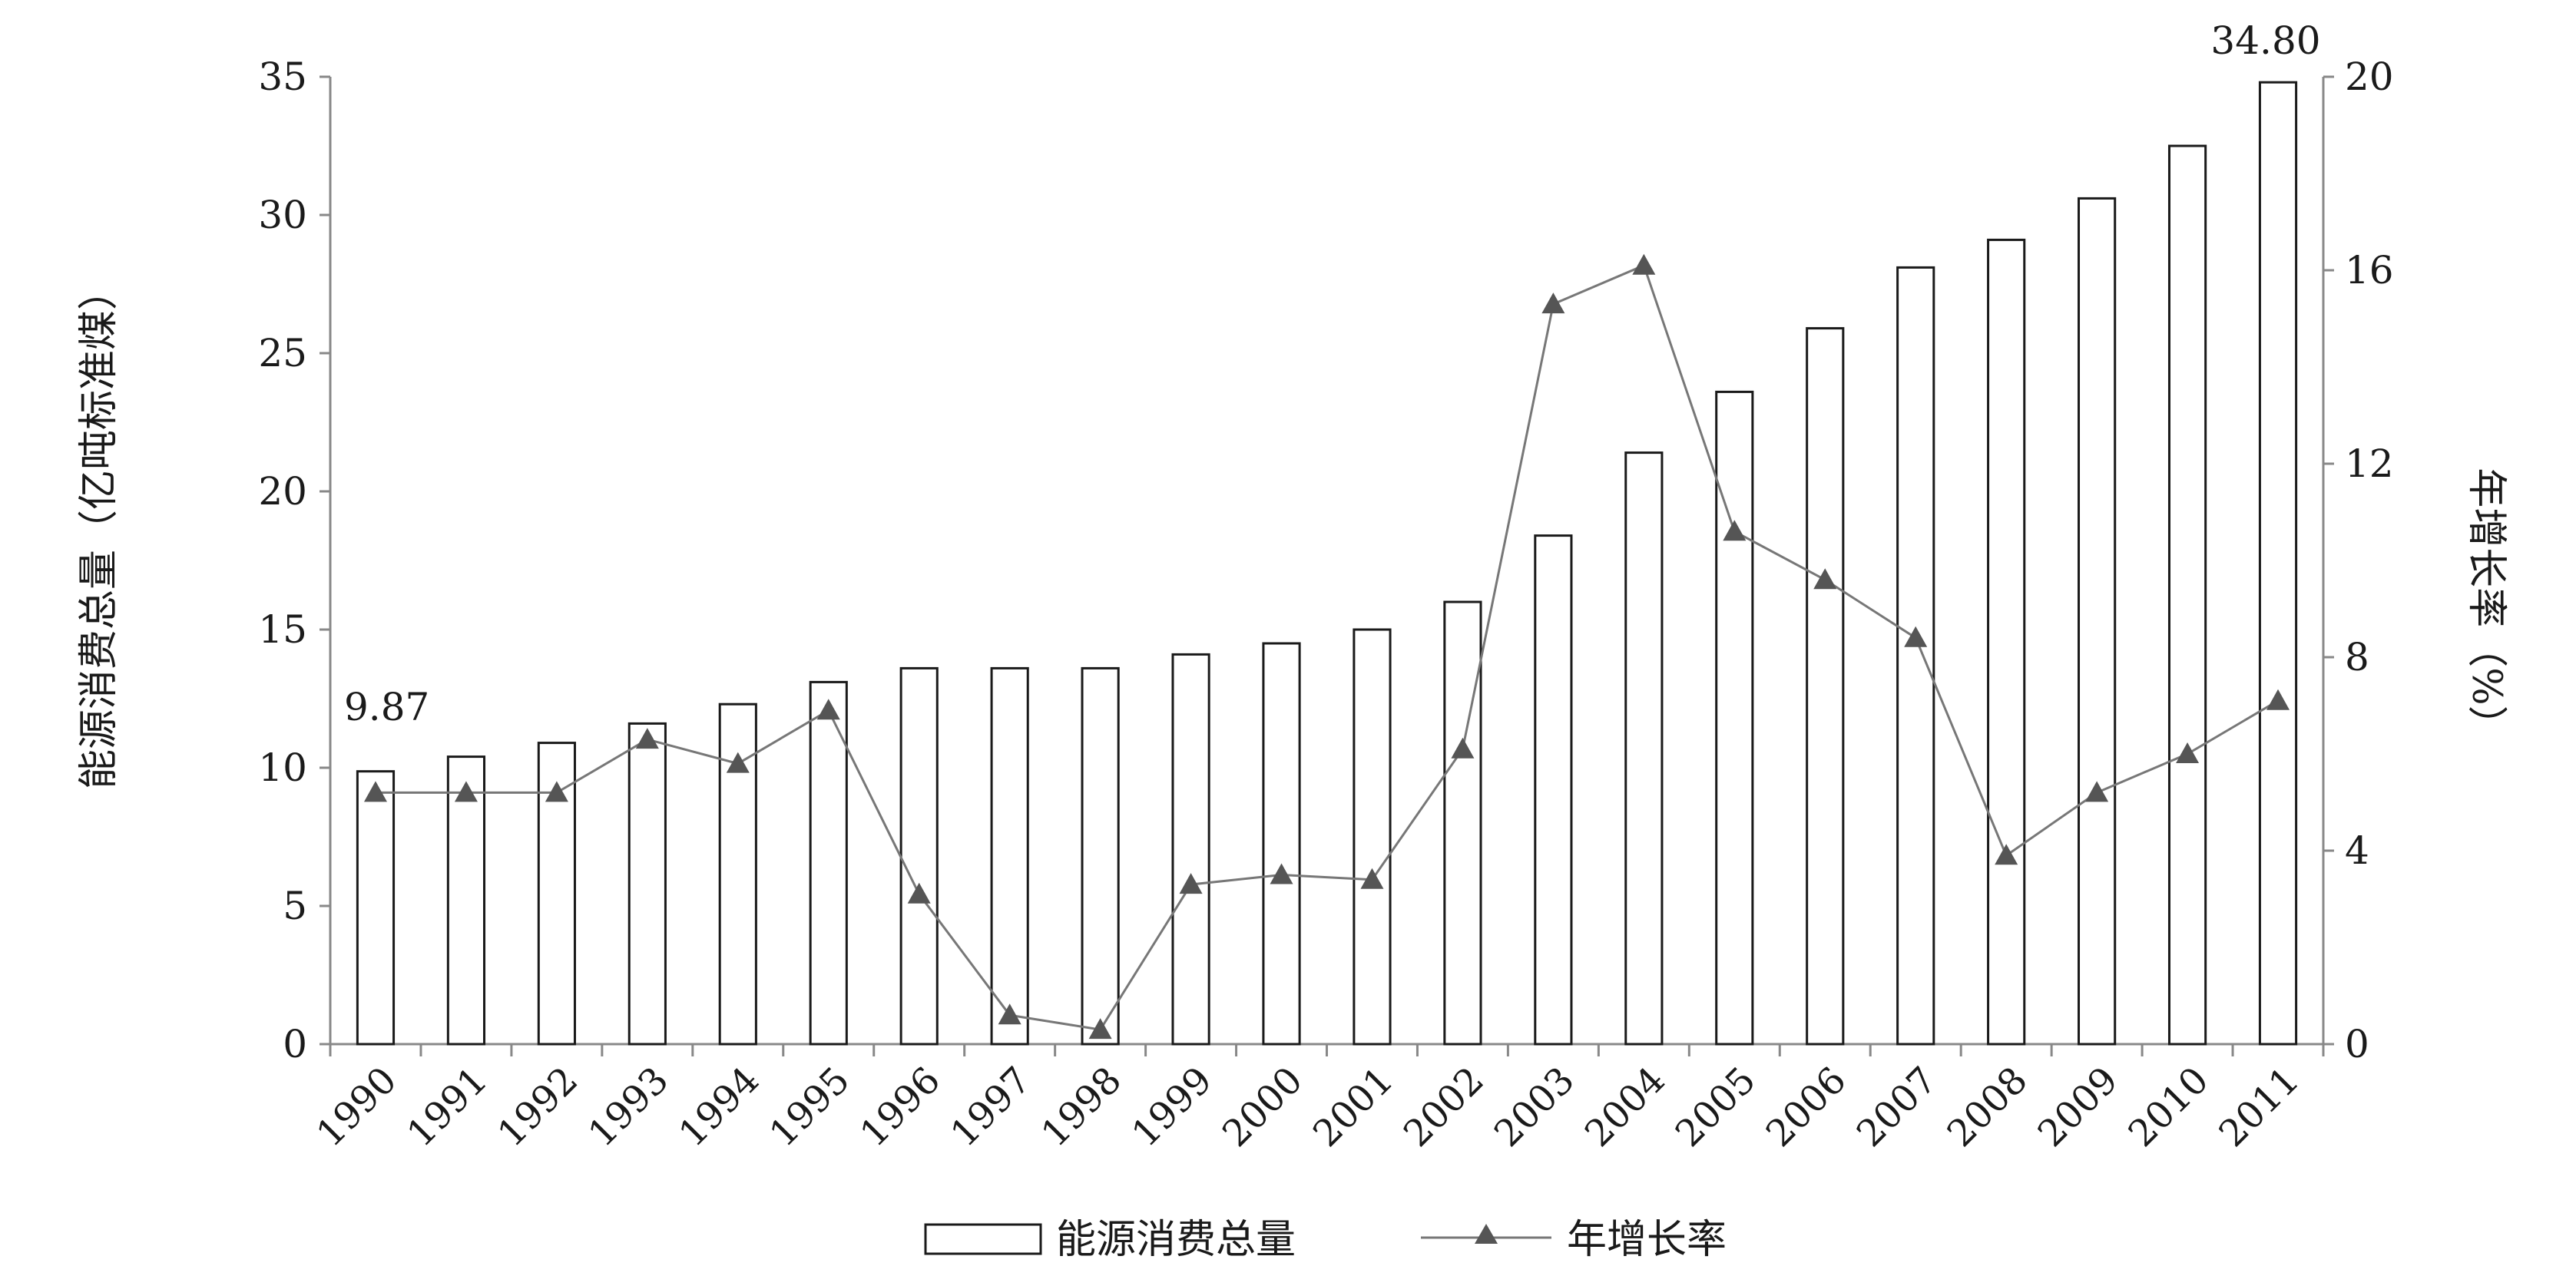  Describe the element at coordinates (2369, 77) in the screenshot. I see `right-tick-label-20: 20` at that location.